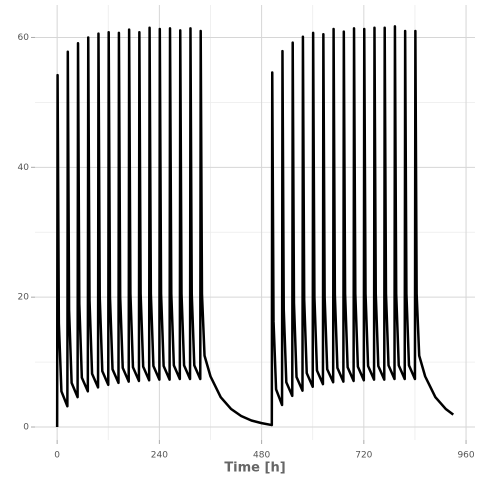  Describe the element at coordinates (363, 456) in the screenshot. I see `x-tick-label: 720` at that location.